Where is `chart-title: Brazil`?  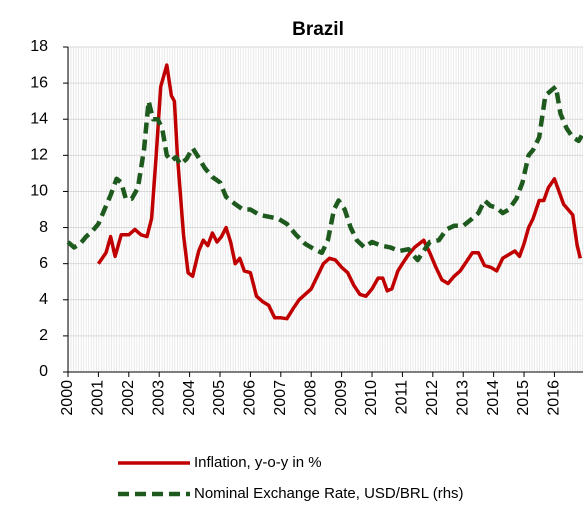 chart-title: Brazil is located at coordinates (318, 29).